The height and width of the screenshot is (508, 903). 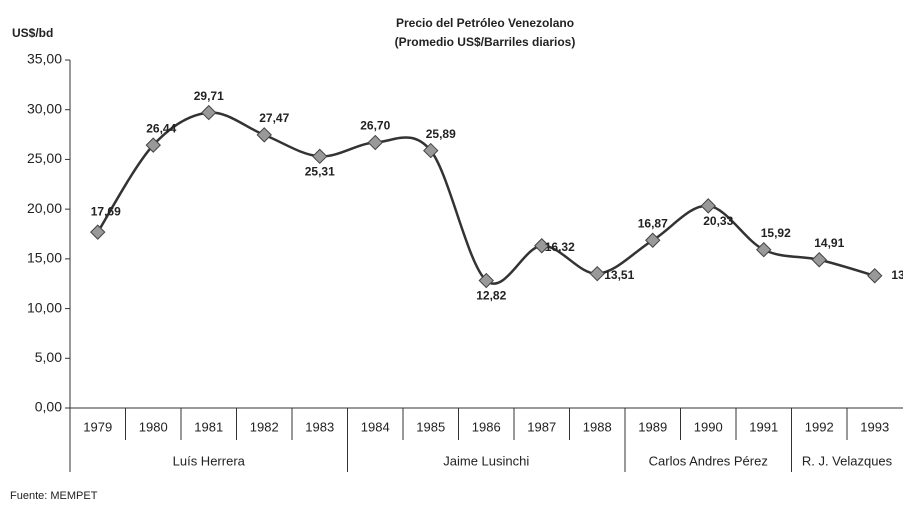 I want to click on x-tick-label: 1986, so click(x=486, y=426).